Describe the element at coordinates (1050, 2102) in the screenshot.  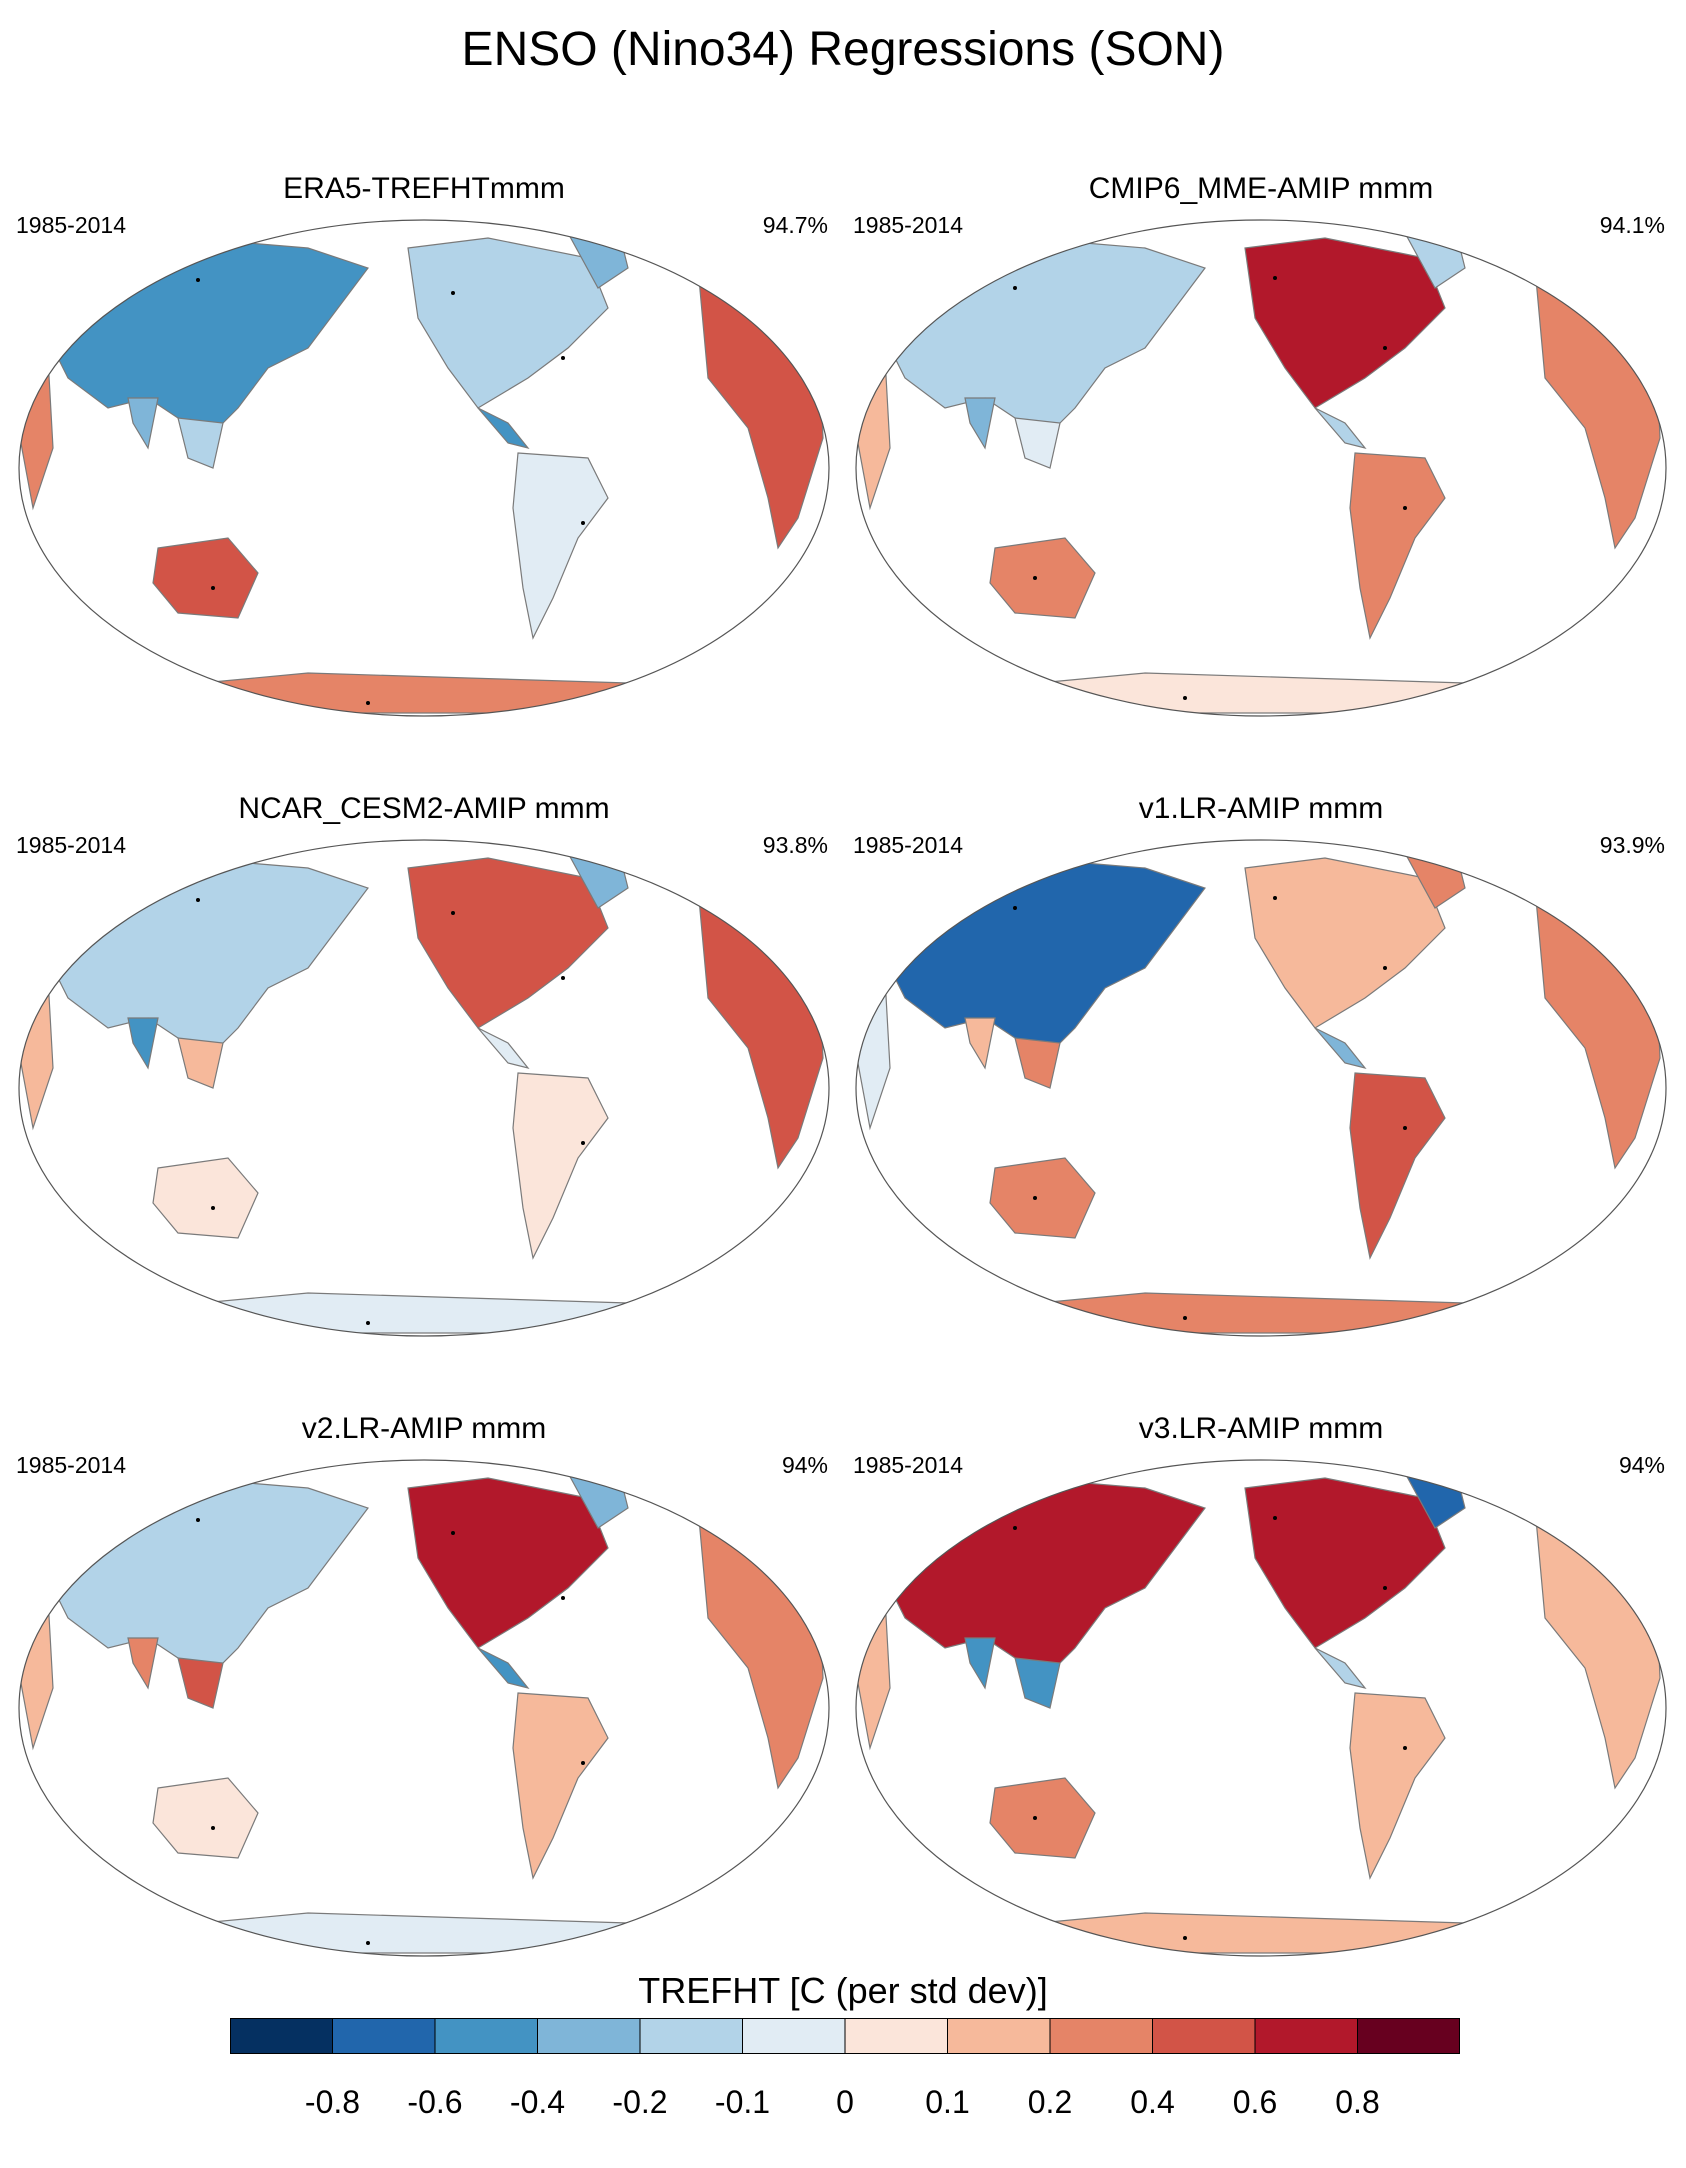
I see `colorbar-tick-label: 0.2` at that location.